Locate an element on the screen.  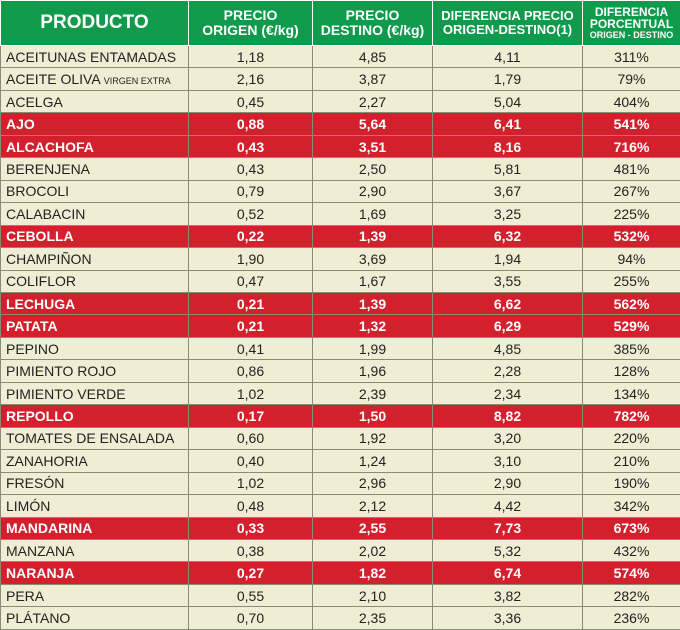
product-name-cell: CALABACIN is located at coordinates (95, 214).